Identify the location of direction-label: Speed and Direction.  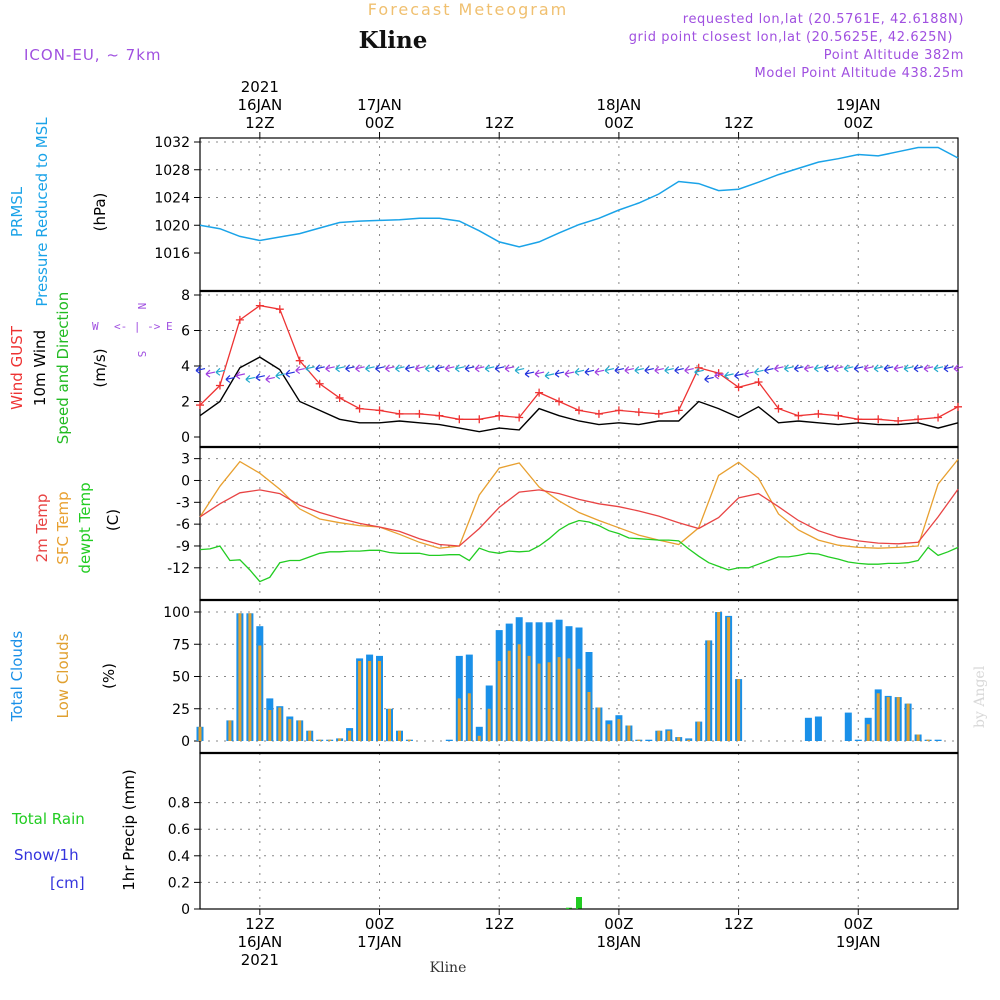
(63, 368).